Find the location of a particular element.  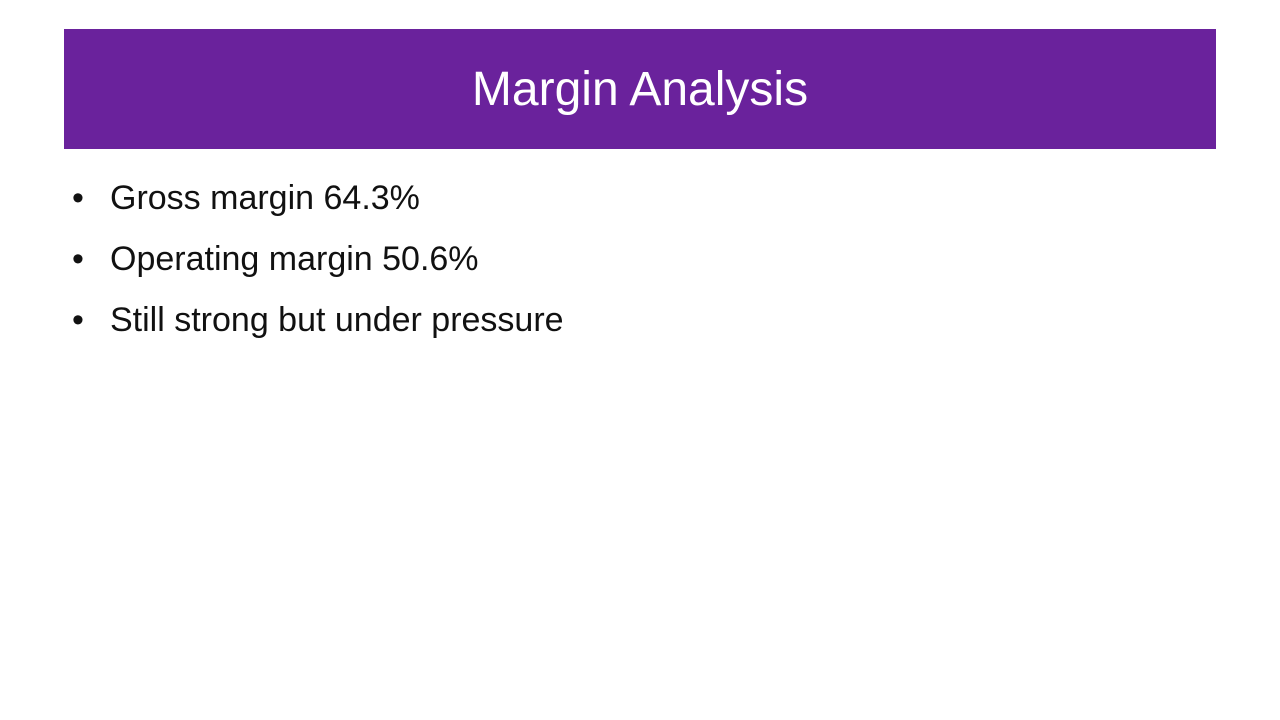

slide-title: Margin Analysis is located at coordinates (640, 89).